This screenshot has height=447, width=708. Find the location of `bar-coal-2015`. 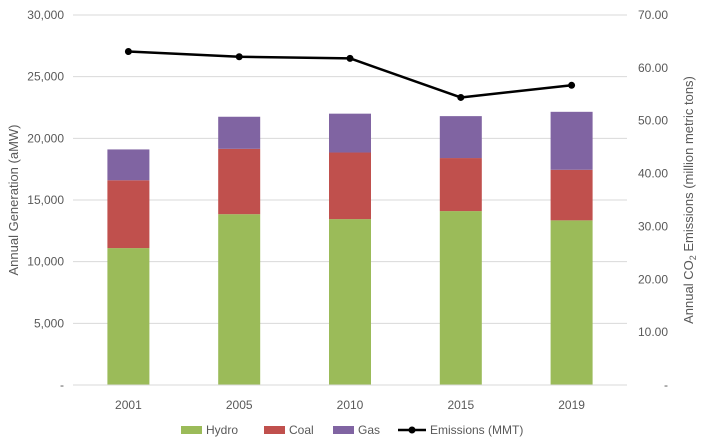

bar-coal-2015 is located at coordinates (460, 185).